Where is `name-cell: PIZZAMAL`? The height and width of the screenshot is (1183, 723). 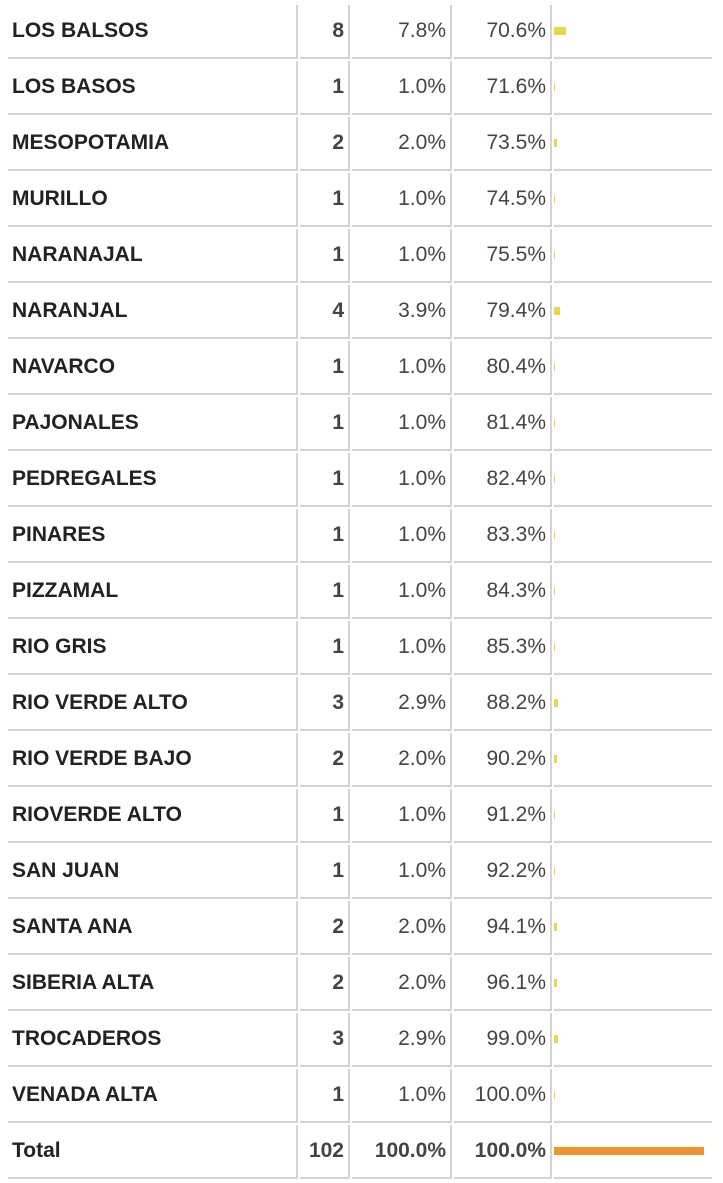 name-cell: PIZZAMAL is located at coordinates (153, 592).